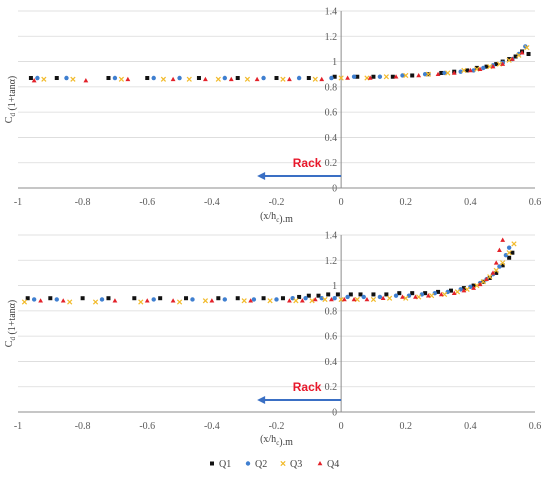  Describe the element at coordinates (248, 463) in the screenshot. I see `legend-marker-Q2` at that location.